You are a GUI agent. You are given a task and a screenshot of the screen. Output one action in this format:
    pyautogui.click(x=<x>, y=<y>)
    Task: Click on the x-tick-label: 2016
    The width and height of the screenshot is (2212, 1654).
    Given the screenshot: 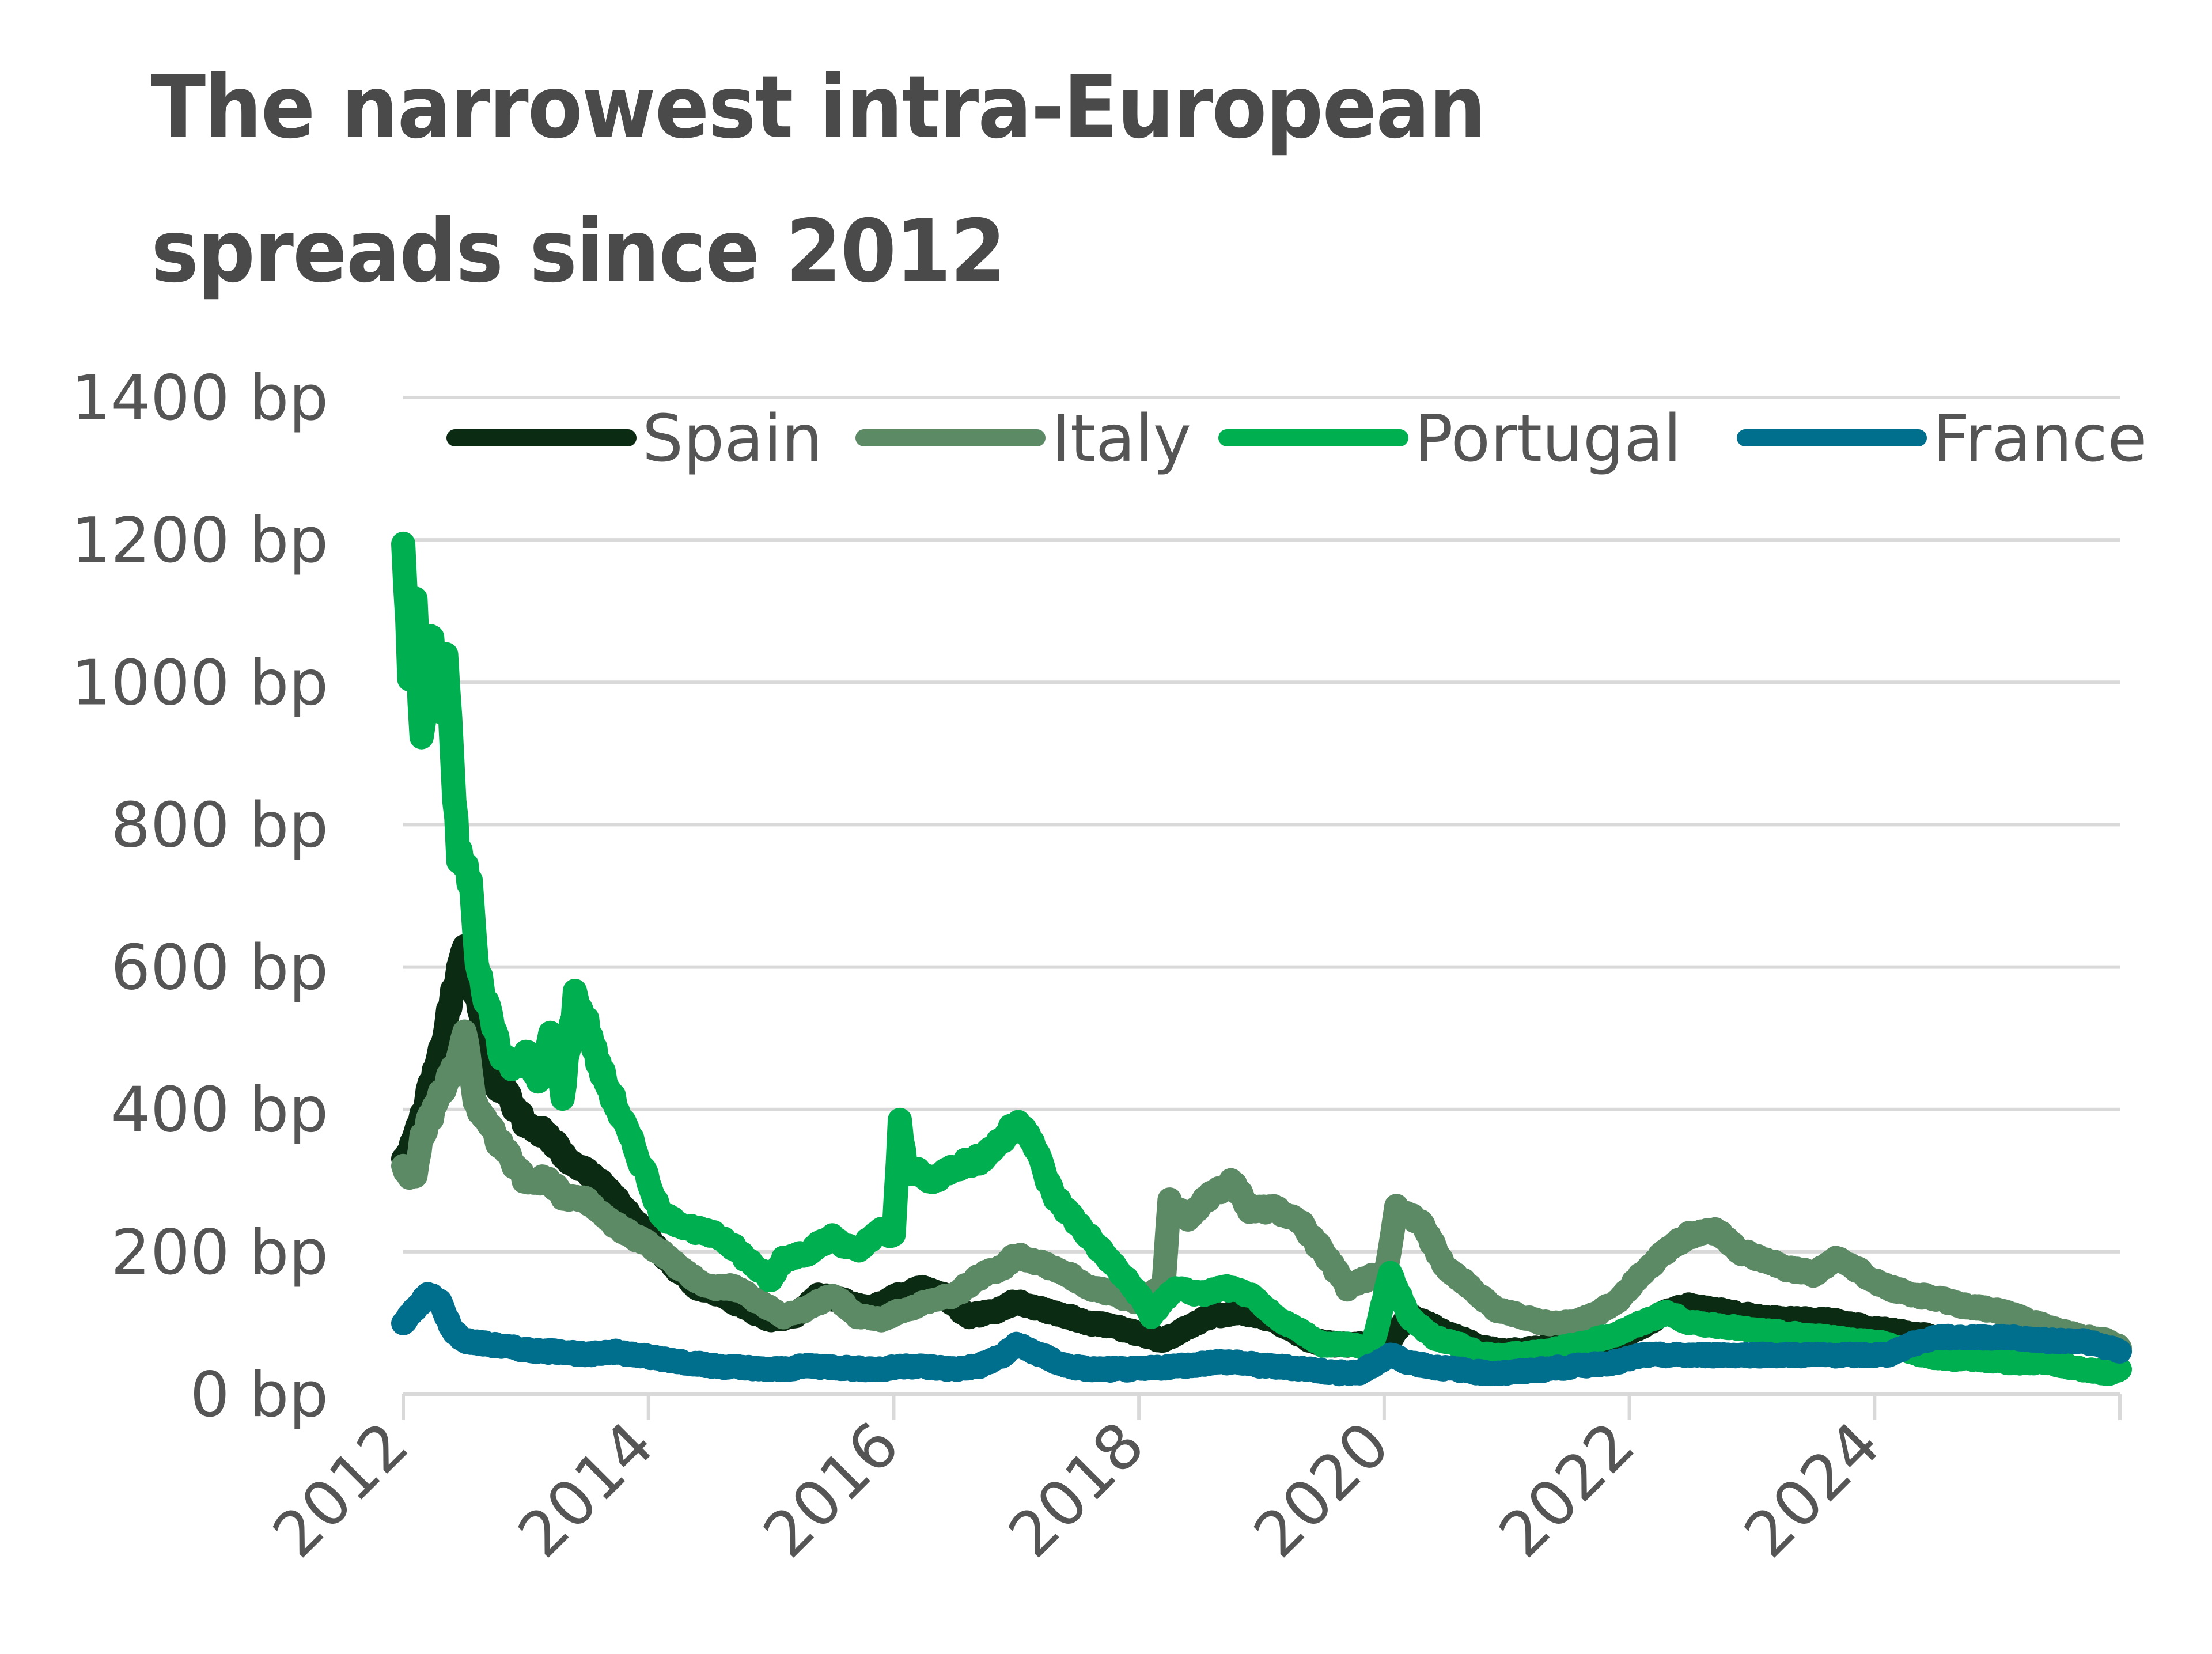 What is the action you would take?
    pyautogui.click(x=831, y=1490)
    